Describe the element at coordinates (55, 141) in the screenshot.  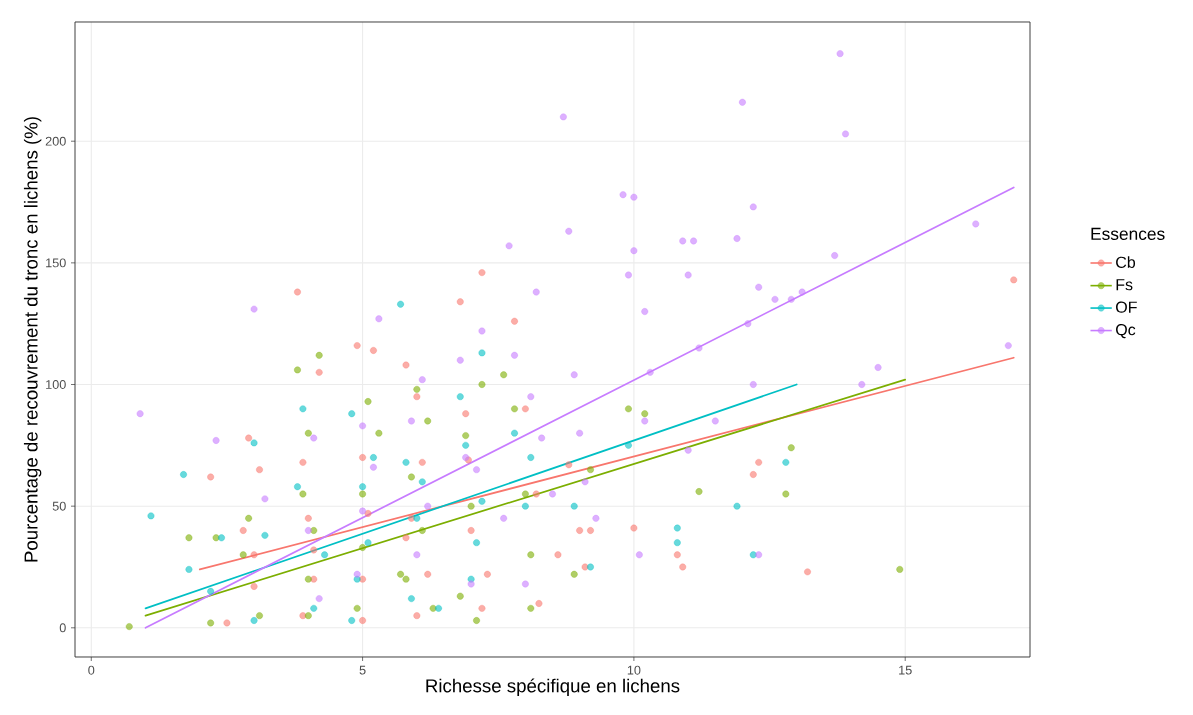
I see `y-tick-label: 200` at that location.